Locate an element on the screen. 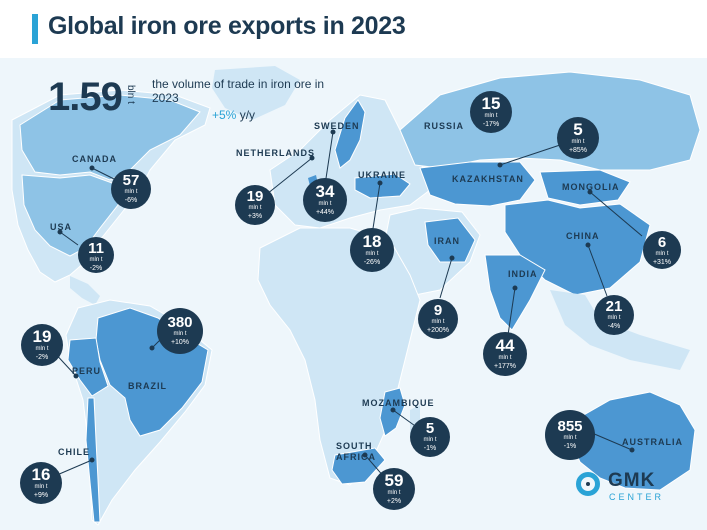 This screenshot has width=707, height=530. total-change: +5% y/y is located at coordinates (233, 115).